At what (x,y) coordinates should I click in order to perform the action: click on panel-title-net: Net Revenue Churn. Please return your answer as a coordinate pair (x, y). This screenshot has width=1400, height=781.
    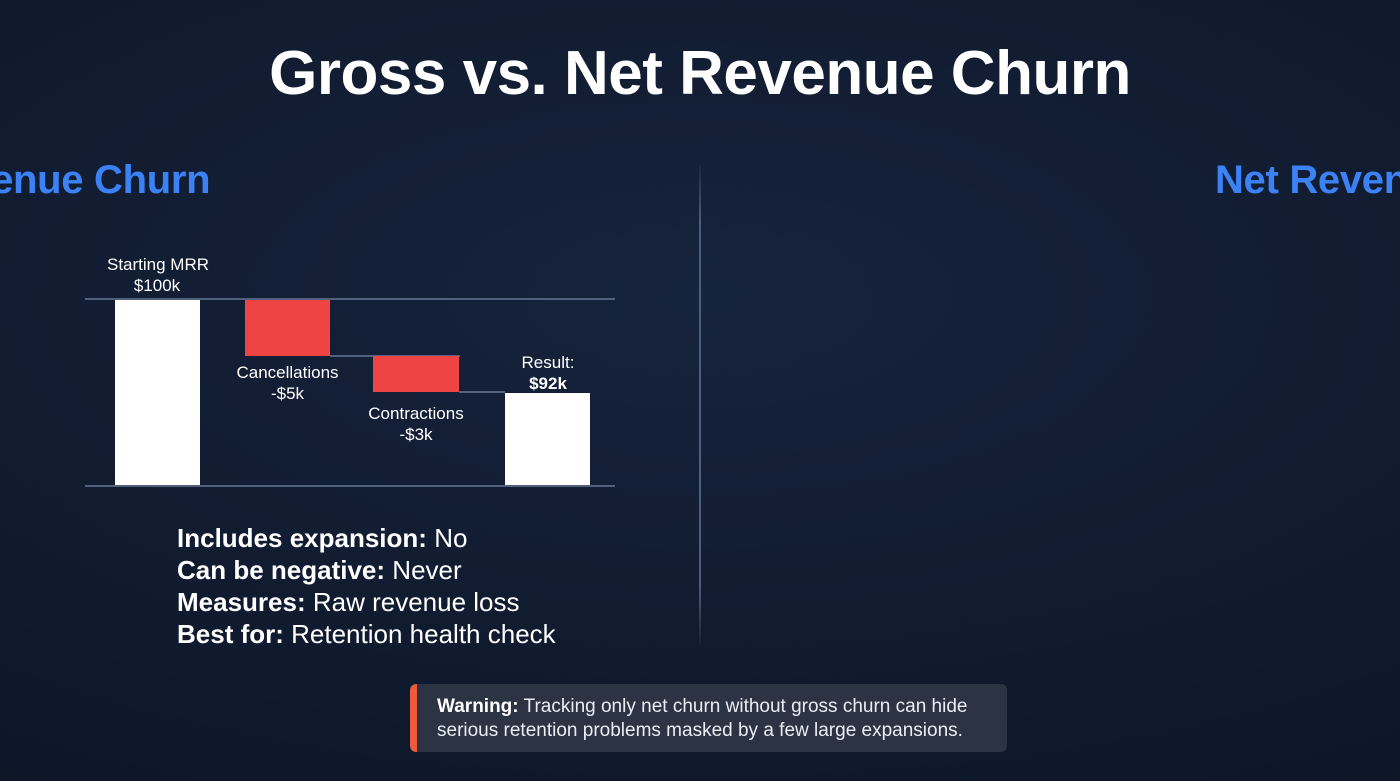
    Looking at the image, I should click on (1307, 180).